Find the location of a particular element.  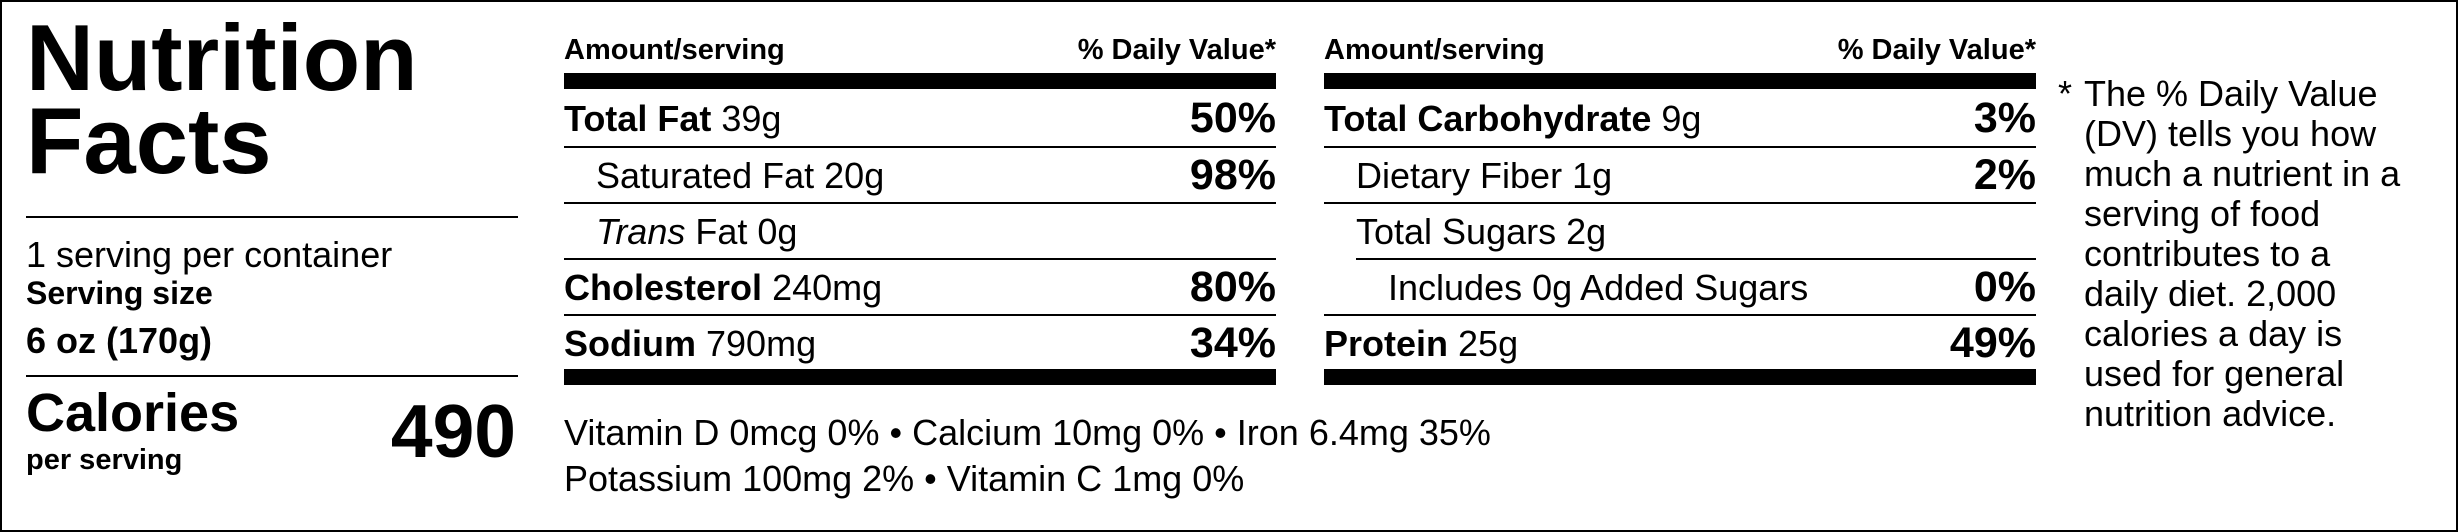

nutrient-row: Protein 25g 49% is located at coordinates (1680, 343).